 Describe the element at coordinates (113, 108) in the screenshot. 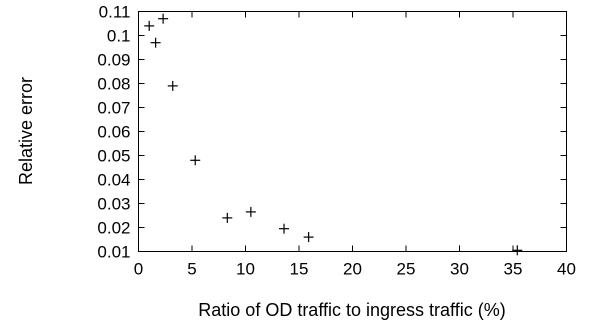

I see `y-tick-label: 0.07` at that location.